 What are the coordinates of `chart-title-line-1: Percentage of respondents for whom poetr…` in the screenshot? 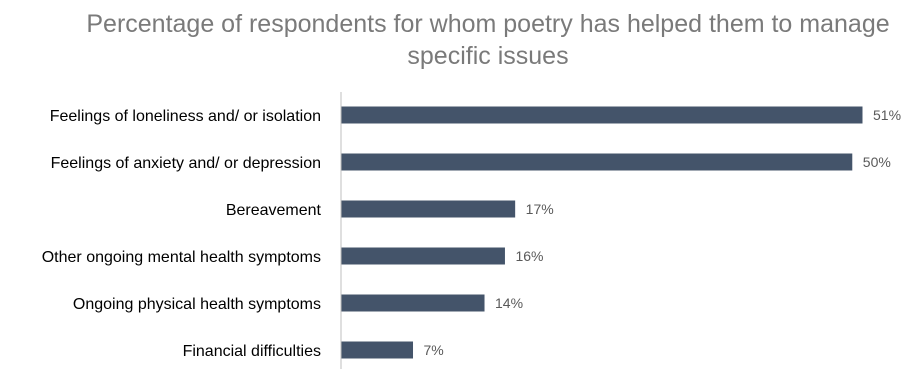 It's located at (488, 24).